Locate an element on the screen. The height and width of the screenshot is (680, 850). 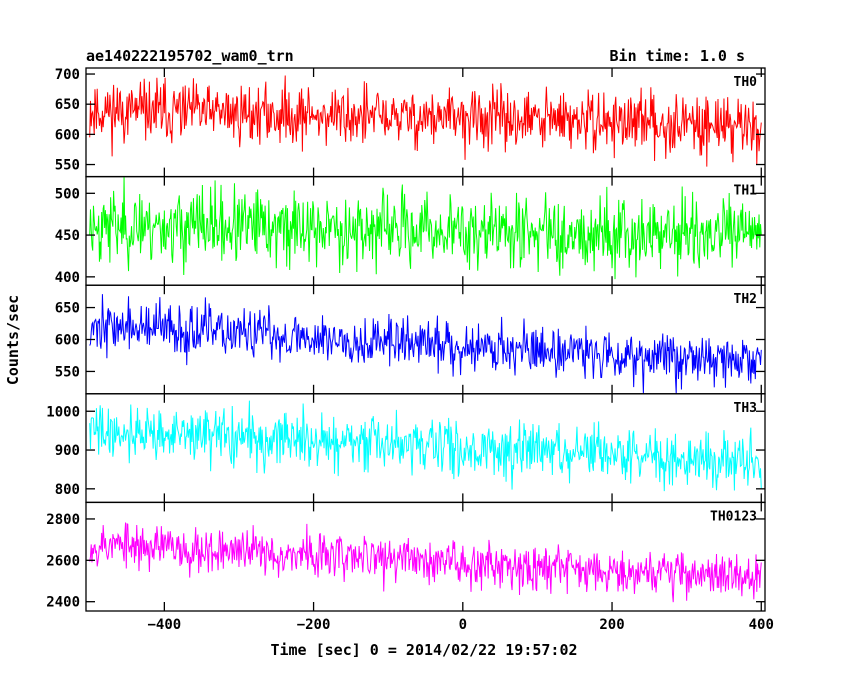
panel-name-label: TH0123 is located at coordinates (733, 516).